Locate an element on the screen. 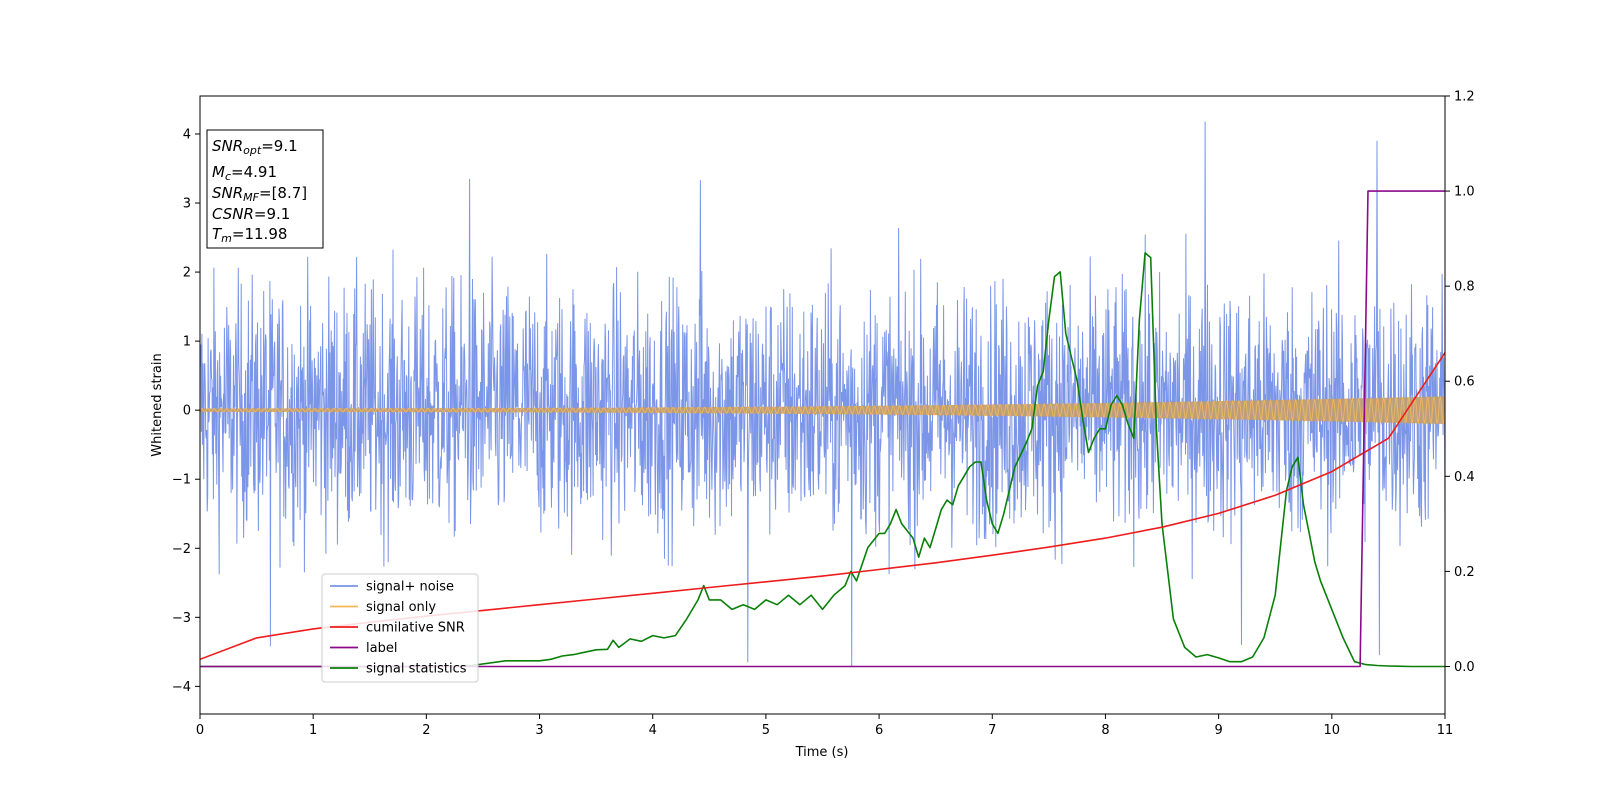  x-tick-label: 7 is located at coordinates (992, 730).